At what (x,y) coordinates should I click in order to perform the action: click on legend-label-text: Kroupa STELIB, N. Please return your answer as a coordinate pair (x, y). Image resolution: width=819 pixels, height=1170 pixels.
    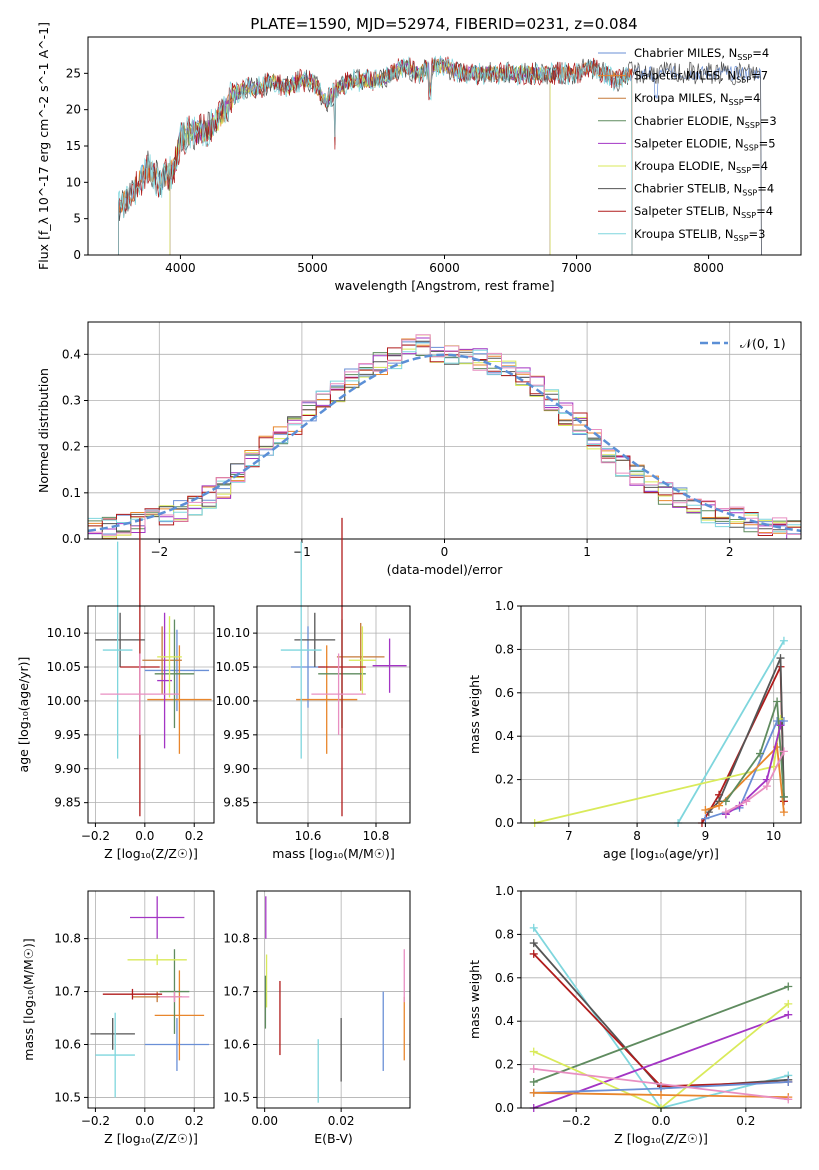
    Looking at the image, I should click on (684, 234).